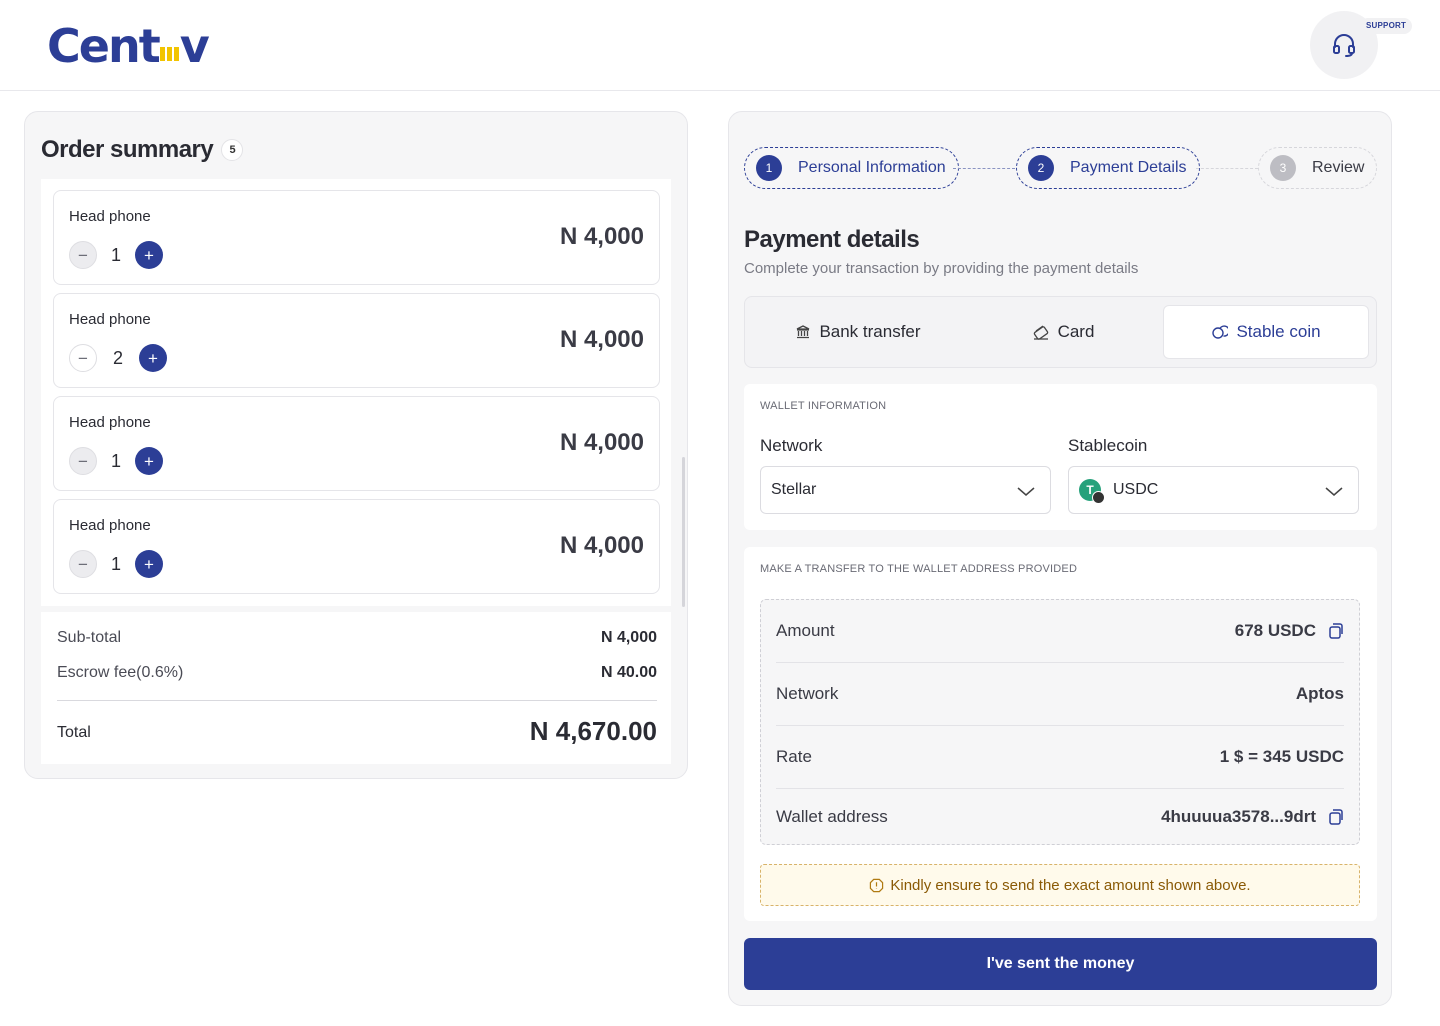 The image size is (1440, 1026). Describe the element at coordinates (1041, 168) in the screenshot. I see `step-number: 2` at that location.